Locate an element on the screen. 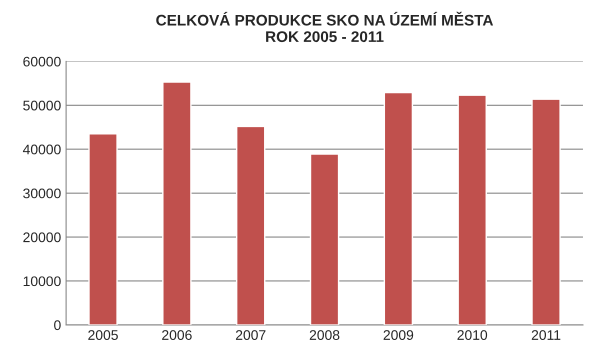  y-tick-label: 0 is located at coordinates (57, 325).